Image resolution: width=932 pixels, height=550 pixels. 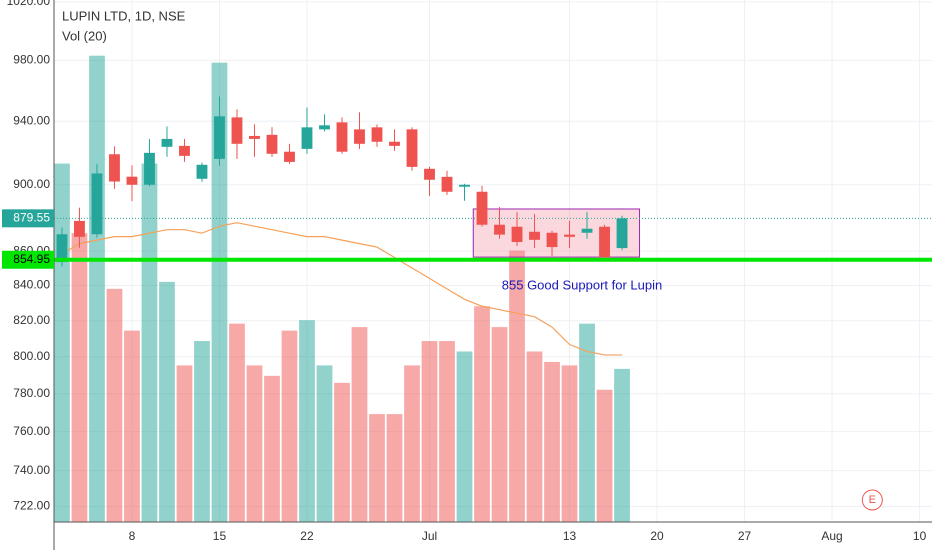 I want to click on x-tick-label: Jul, so click(x=429, y=536).